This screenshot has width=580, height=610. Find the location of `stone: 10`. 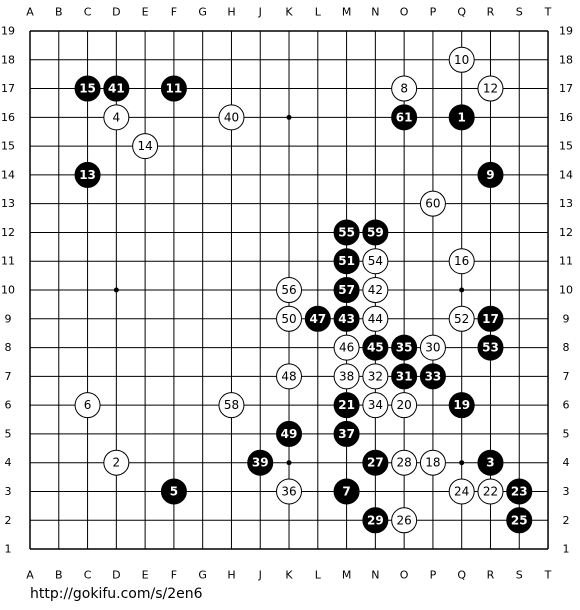

stone: 10 is located at coordinates (461, 59).